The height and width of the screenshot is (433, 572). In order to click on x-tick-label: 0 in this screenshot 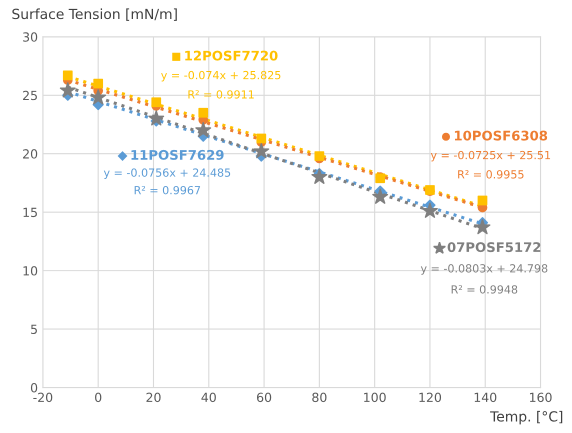, I will do `click(98, 397)`.